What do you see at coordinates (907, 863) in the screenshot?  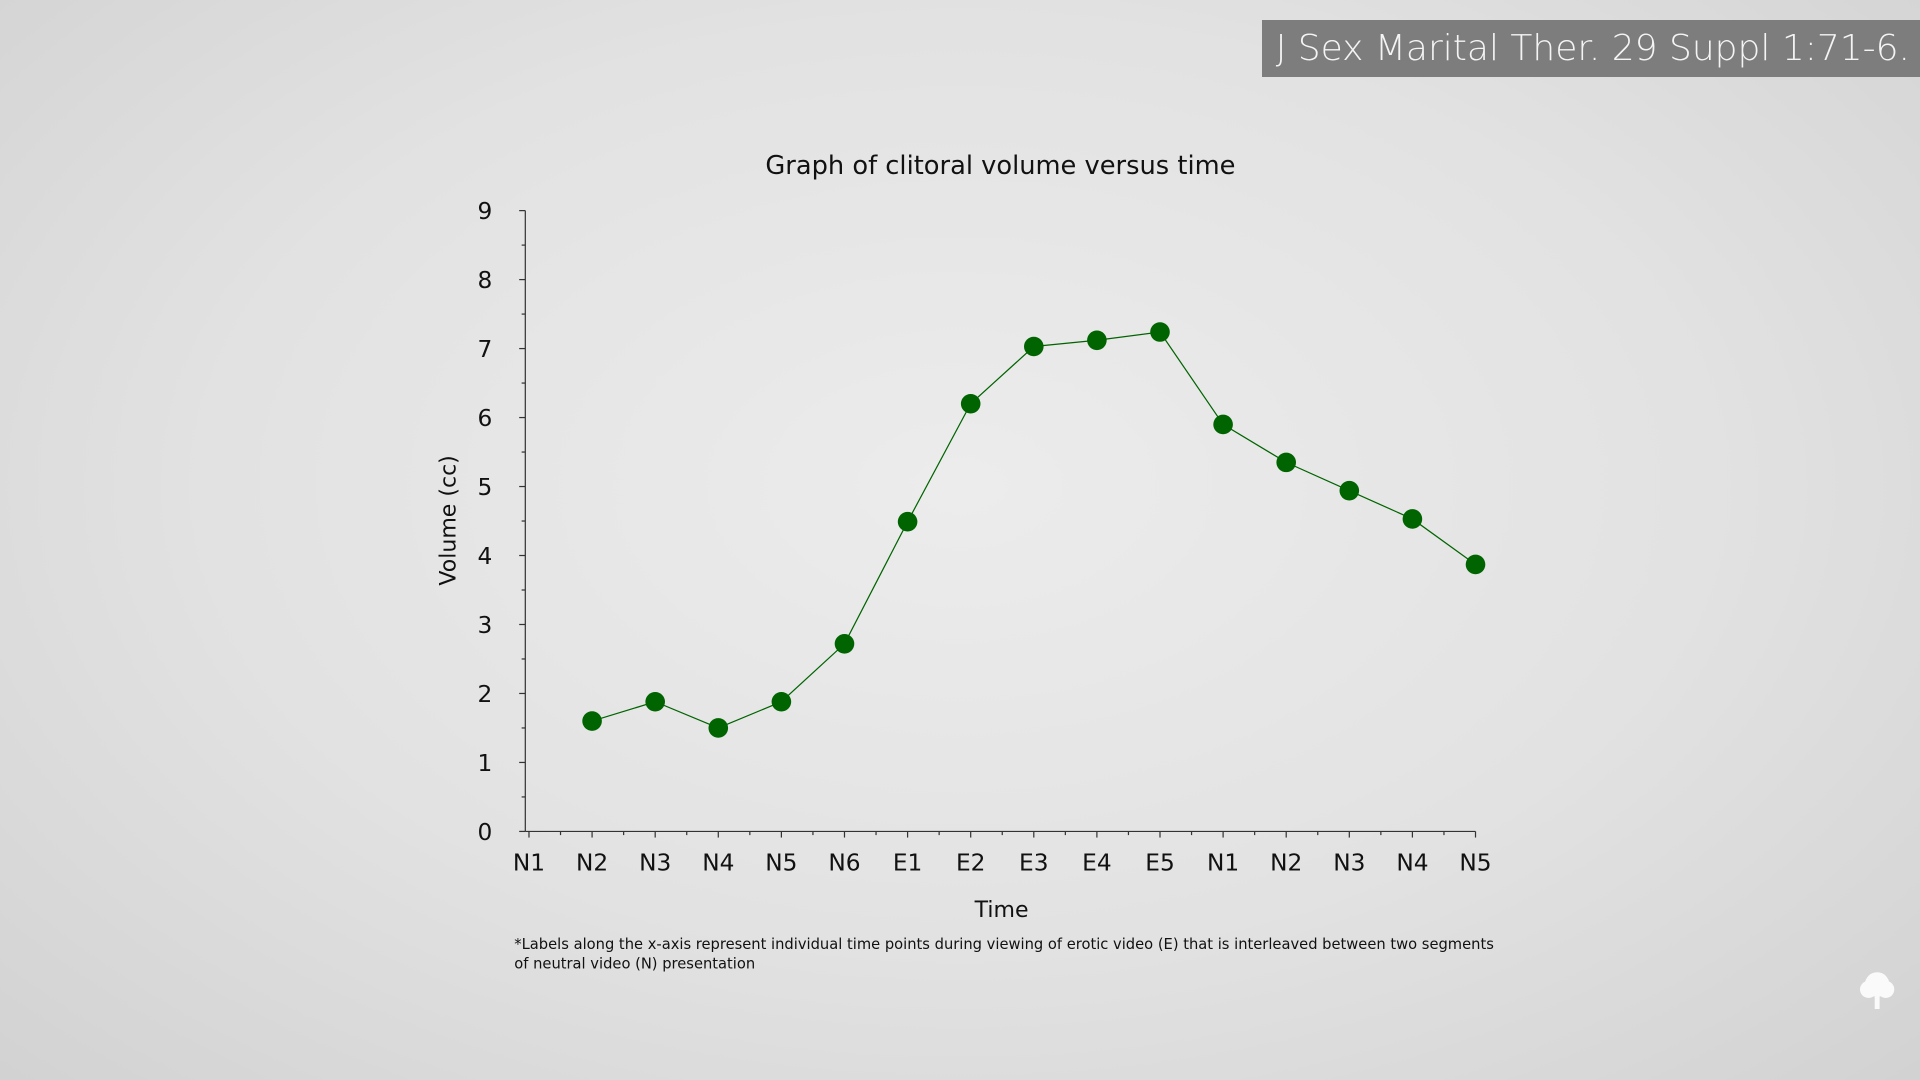 I see `x-tick-label: E1` at bounding box center [907, 863].